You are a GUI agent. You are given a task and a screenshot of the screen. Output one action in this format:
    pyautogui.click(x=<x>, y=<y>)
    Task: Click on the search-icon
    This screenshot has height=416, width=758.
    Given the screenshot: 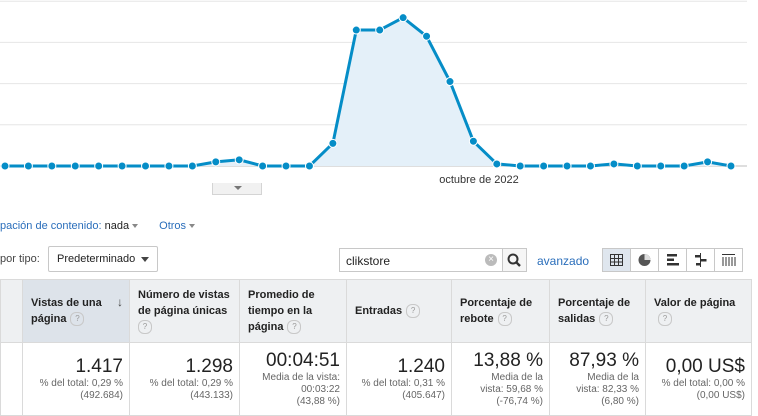 What is the action you would take?
    pyautogui.click(x=514, y=260)
    